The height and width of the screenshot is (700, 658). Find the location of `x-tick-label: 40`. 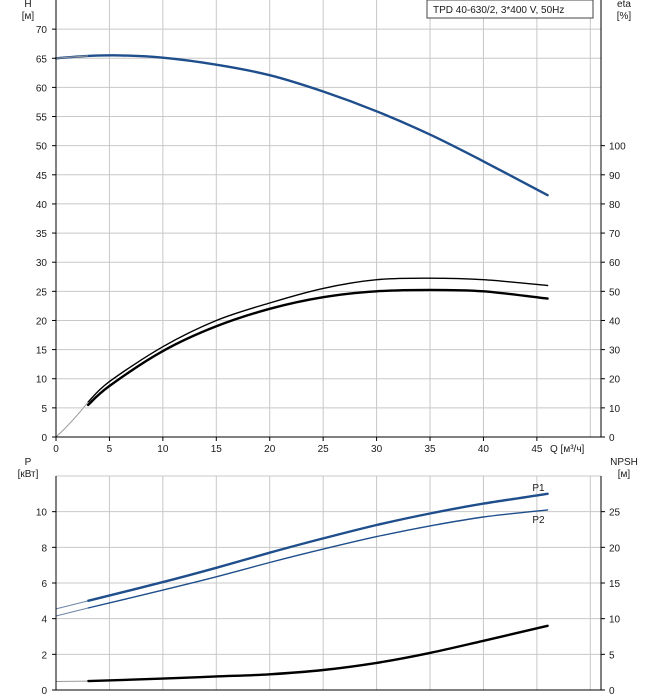

x-tick-label: 40 is located at coordinates (484, 449).